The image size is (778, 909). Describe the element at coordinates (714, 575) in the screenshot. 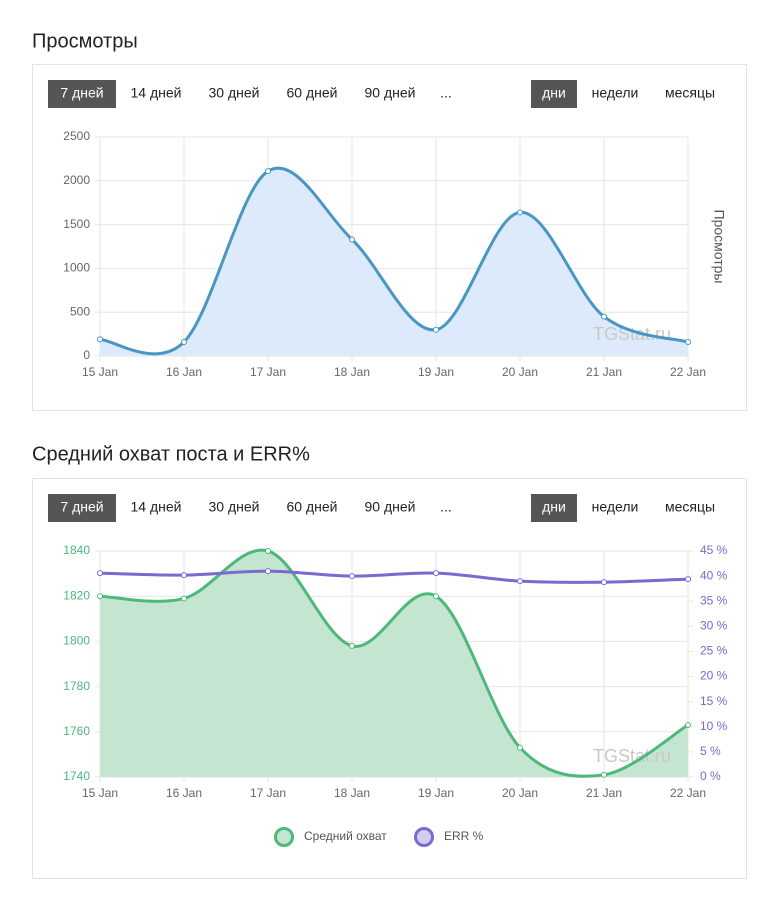

I see `y2-tick-label: 40 %` at that location.